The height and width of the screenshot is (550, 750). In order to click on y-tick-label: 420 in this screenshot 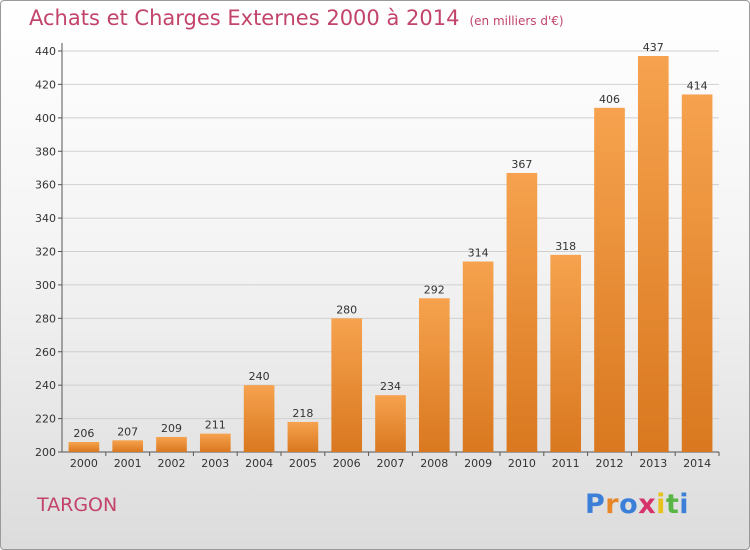, I will do `click(45, 84)`.